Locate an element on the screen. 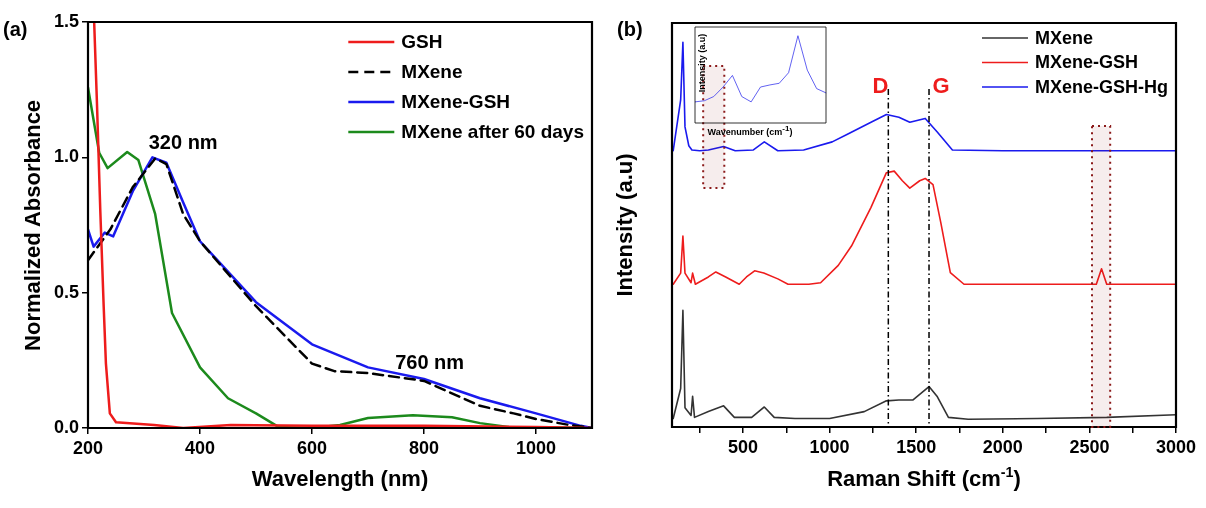 This screenshot has width=1206, height=508. ref-line-label: G is located at coordinates (941, 85).